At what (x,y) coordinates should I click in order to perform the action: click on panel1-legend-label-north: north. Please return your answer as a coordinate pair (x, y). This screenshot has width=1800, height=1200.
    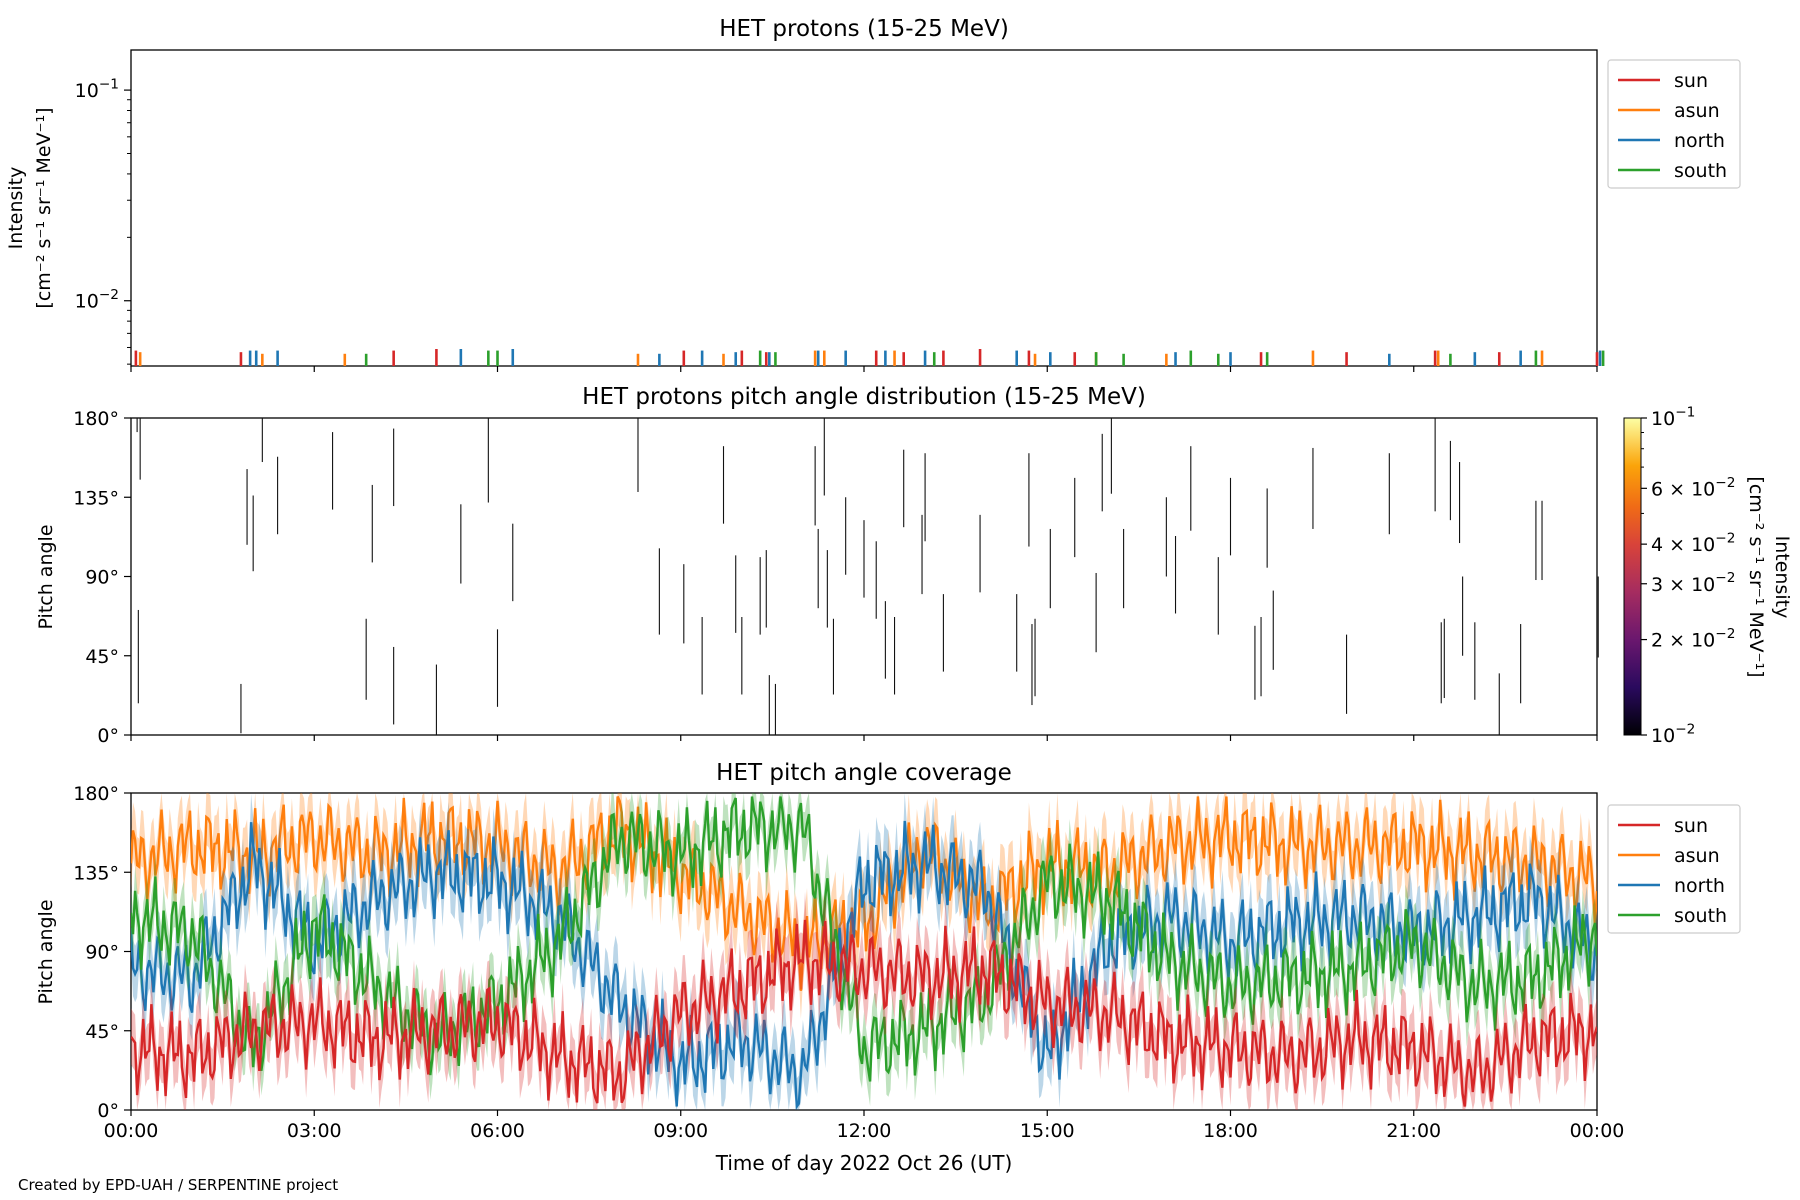
    Looking at the image, I should click on (1699, 141).